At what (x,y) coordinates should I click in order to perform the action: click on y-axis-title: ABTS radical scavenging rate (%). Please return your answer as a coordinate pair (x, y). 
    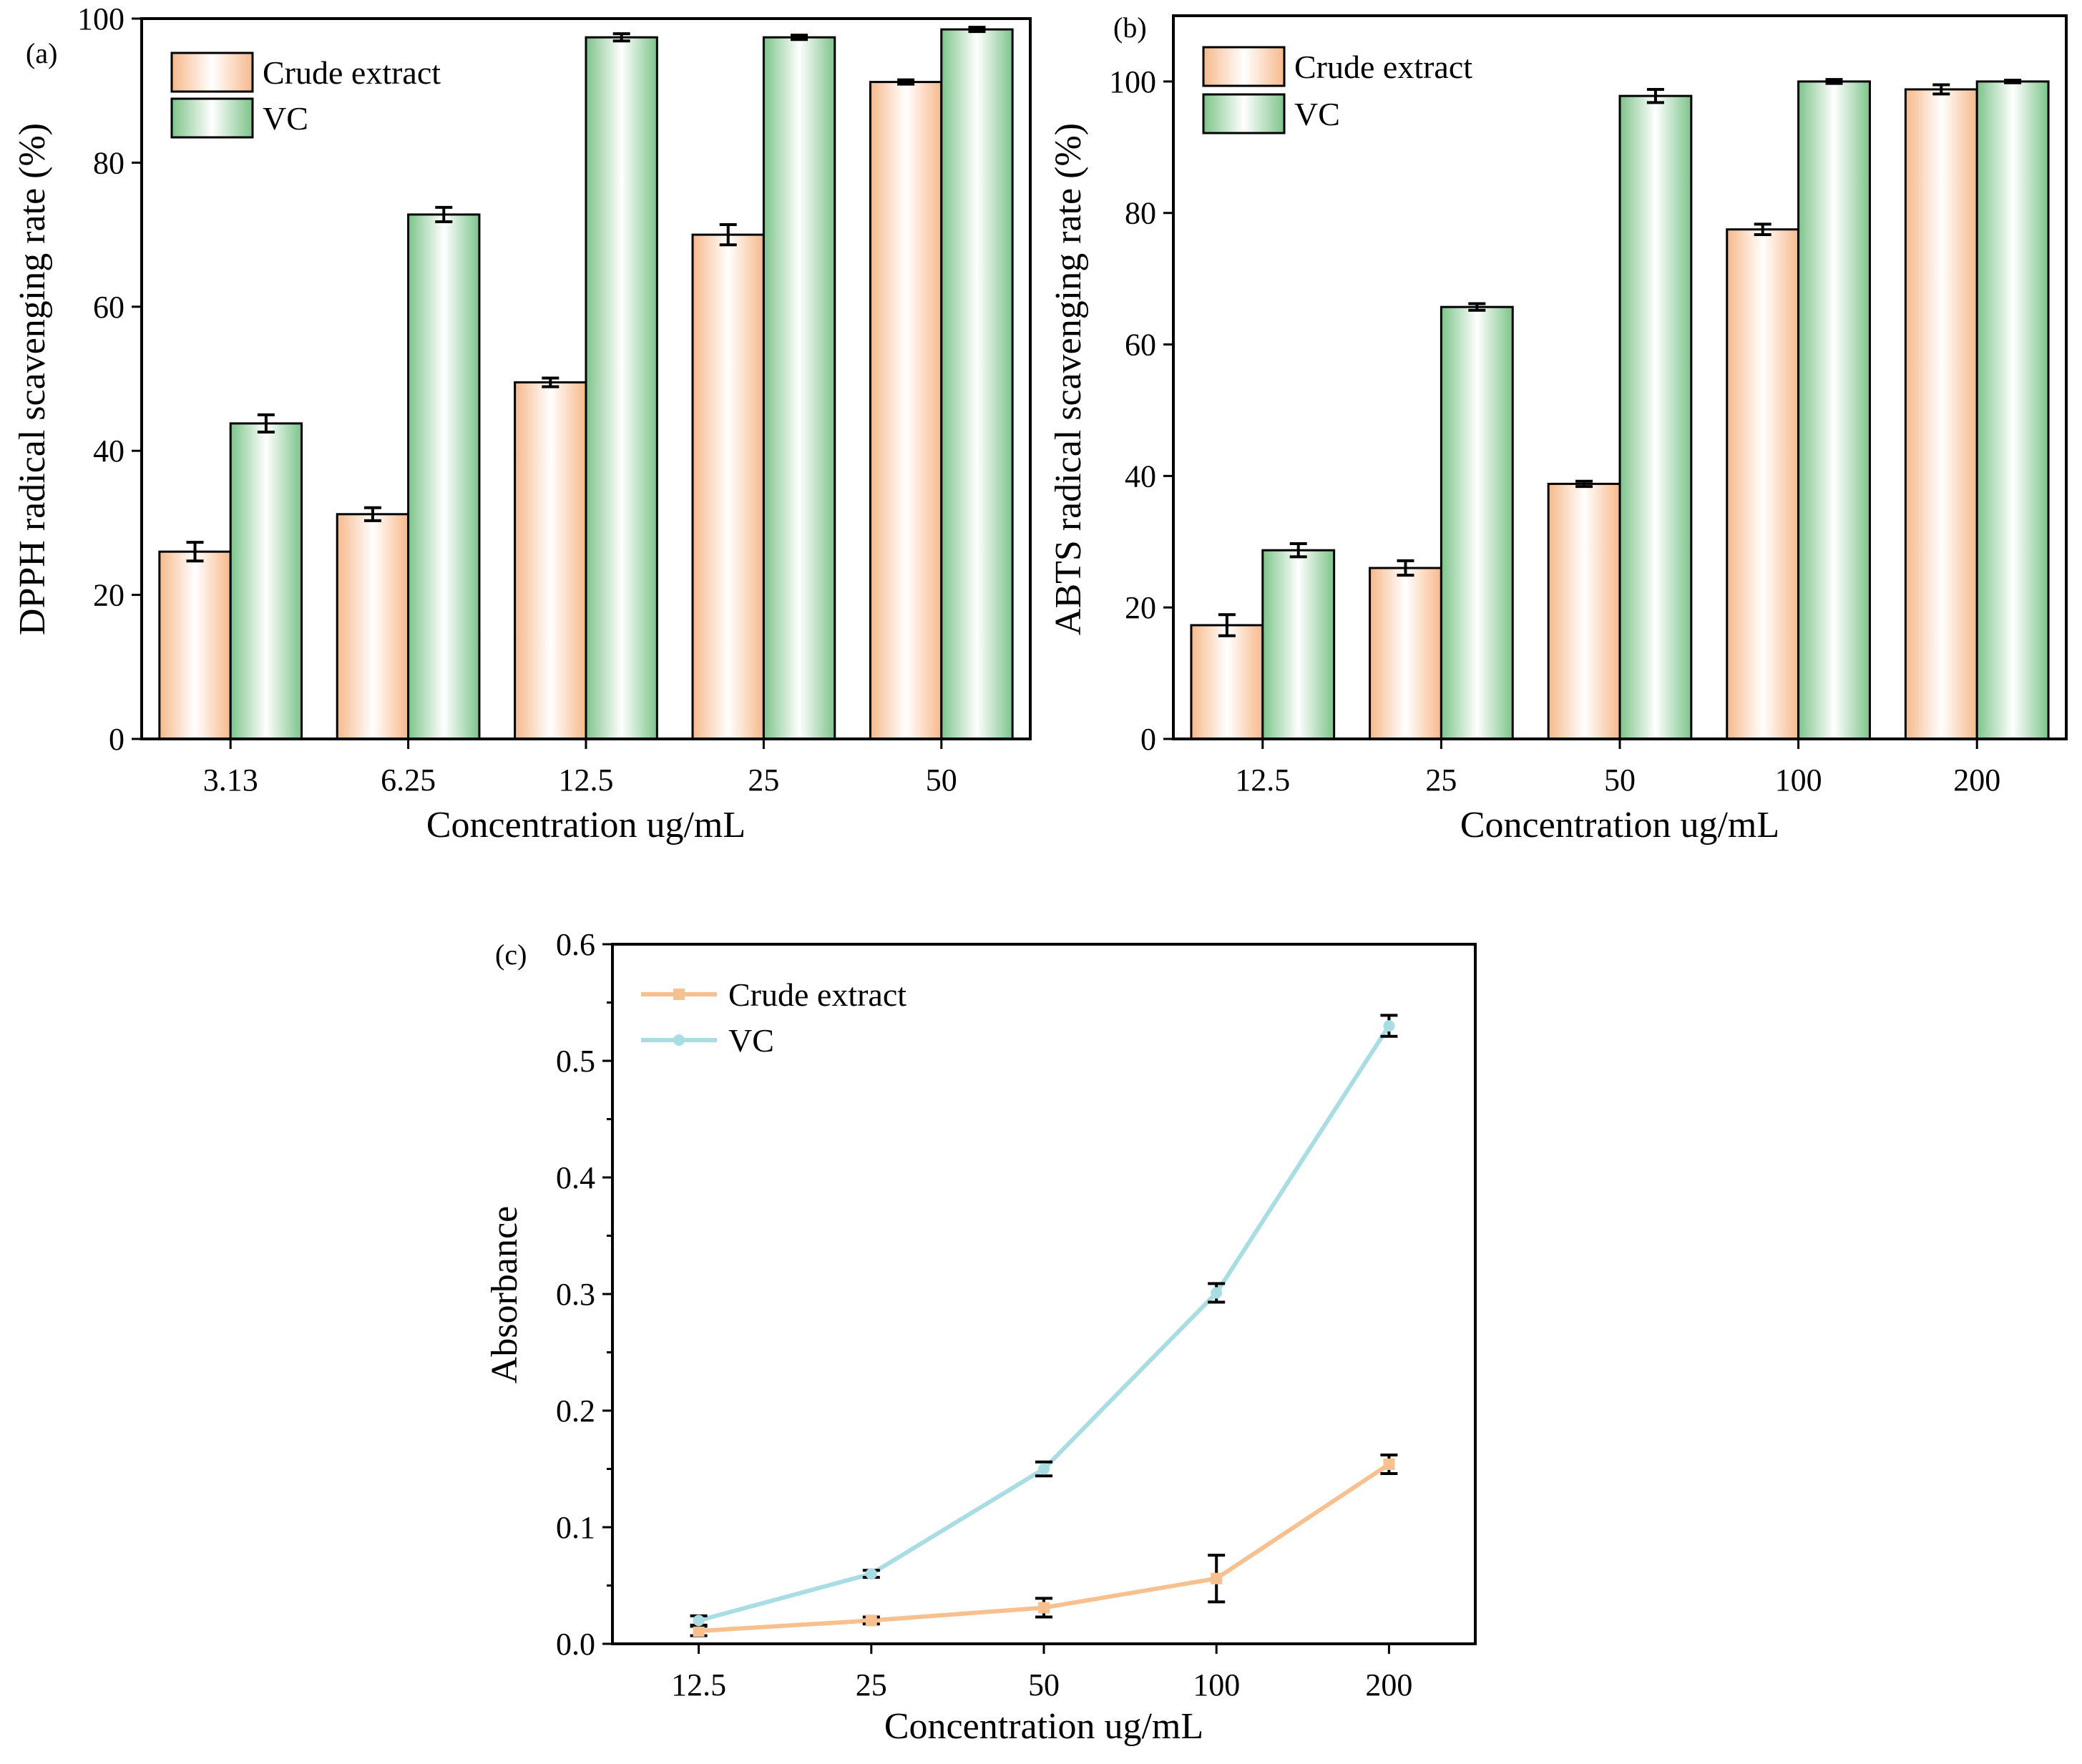
    Looking at the image, I should click on (1068, 379).